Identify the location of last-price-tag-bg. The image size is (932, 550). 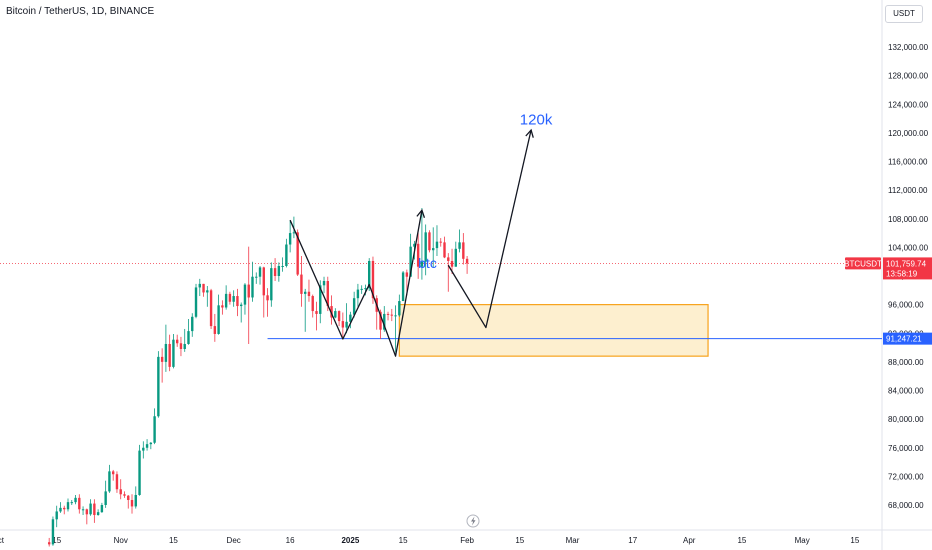
(907, 268).